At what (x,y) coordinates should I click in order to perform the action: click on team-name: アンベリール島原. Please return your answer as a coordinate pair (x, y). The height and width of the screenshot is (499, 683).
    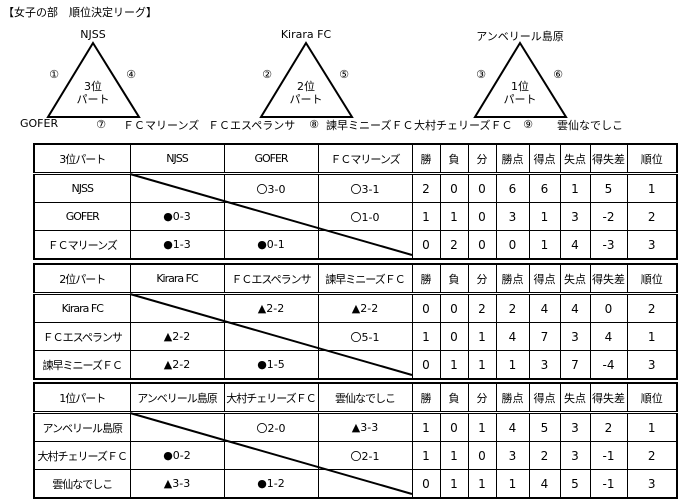
    Looking at the image, I should click on (82, 427).